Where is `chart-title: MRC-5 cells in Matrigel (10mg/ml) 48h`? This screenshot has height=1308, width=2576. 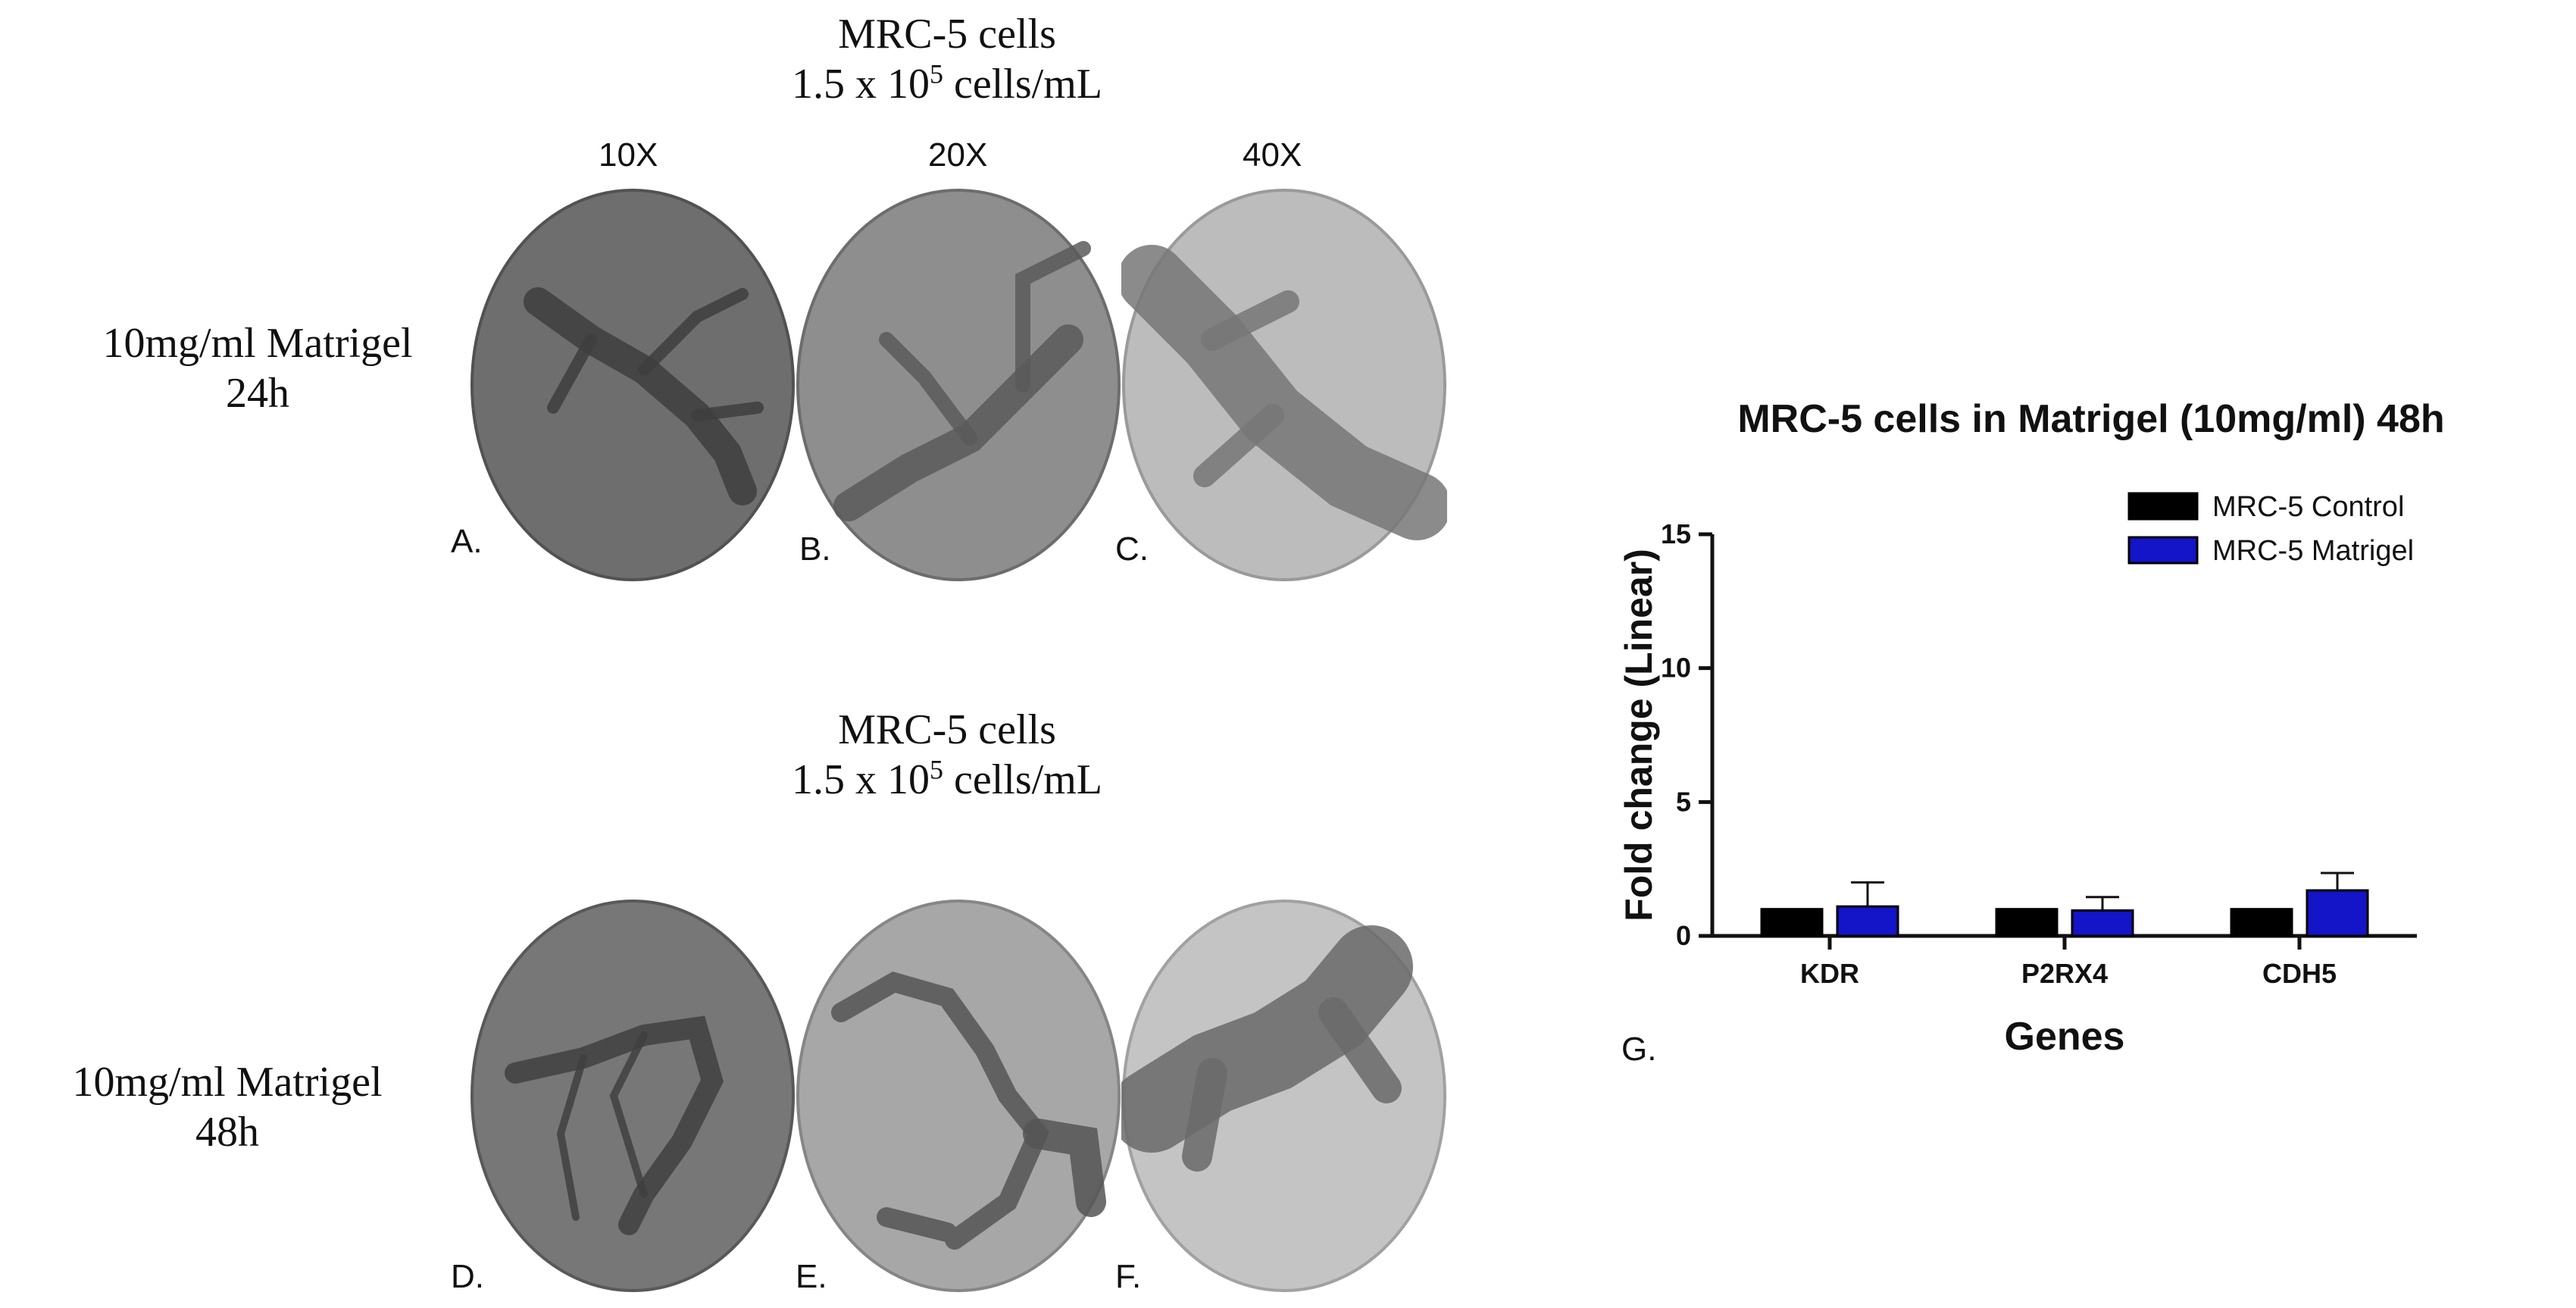 chart-title: MRC-5 cells in Matrigel (10mg/ml) 48h is located at coordinates (2090, 419).